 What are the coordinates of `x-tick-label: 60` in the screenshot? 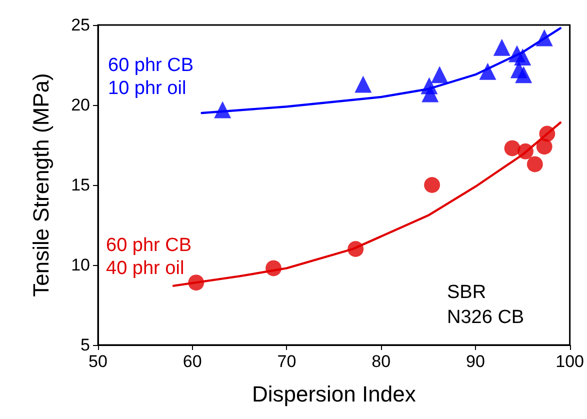 It's located at (192, 361).